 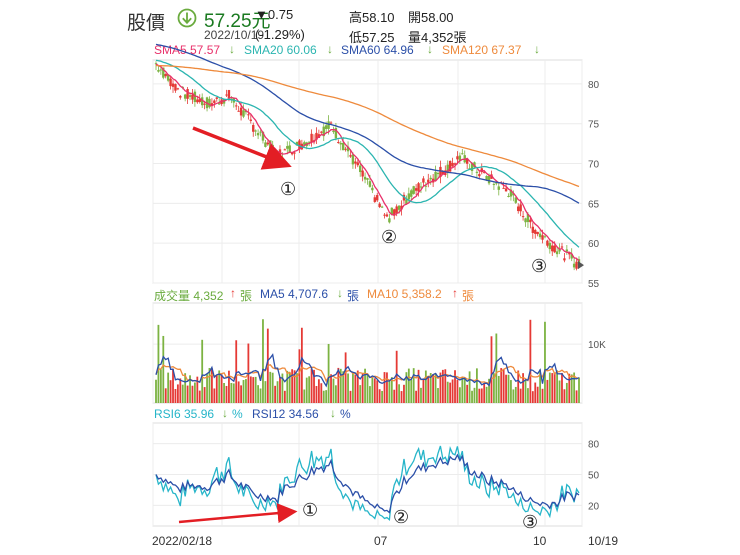 What do you see at coordinates (581, 265) in the screenshot?
I see `last-price-marker` at bounding box center [581, 265].